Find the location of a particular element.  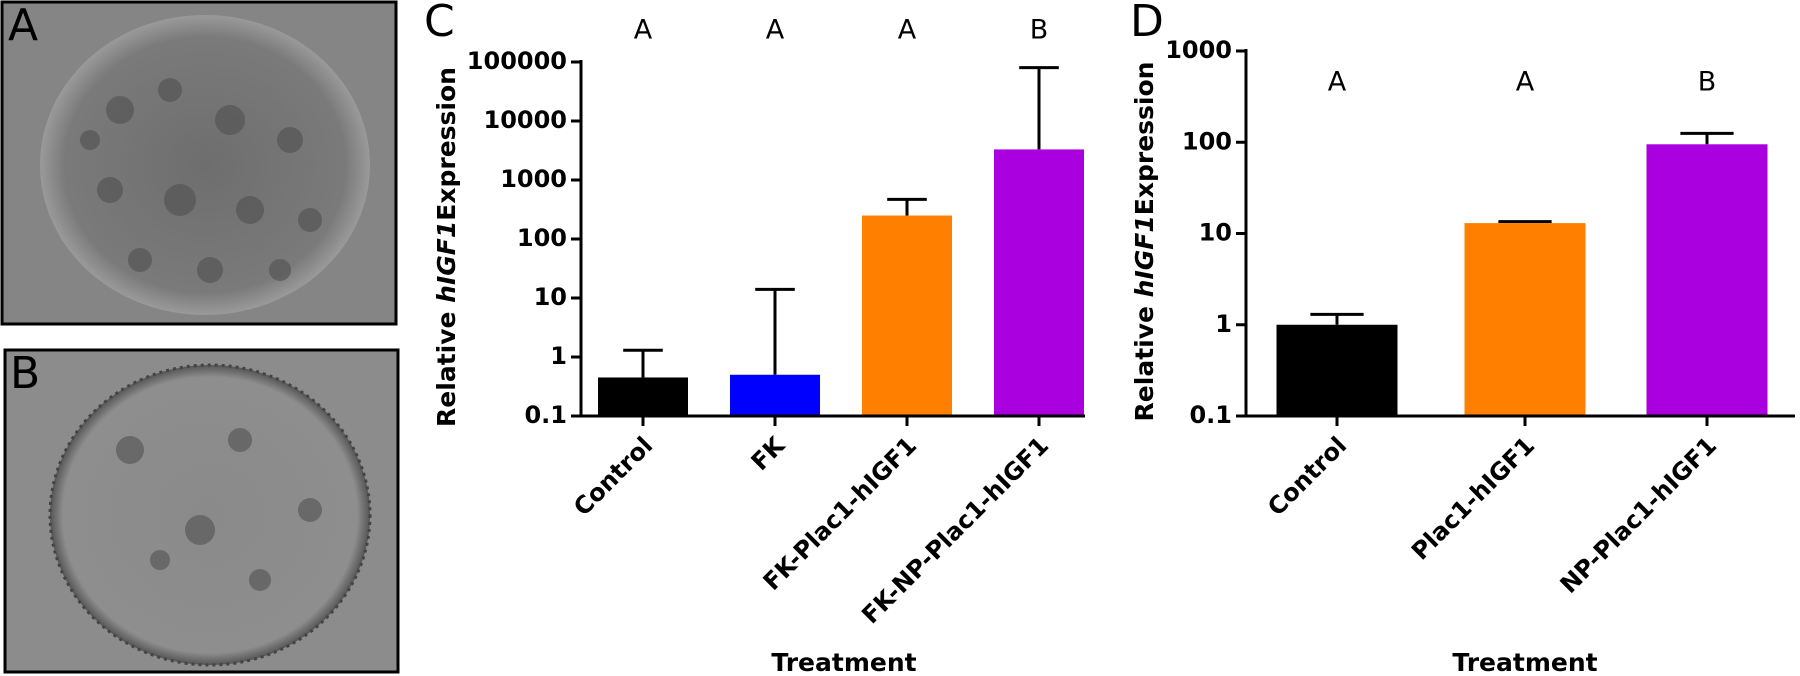

panel-label: D is located at coordinates (1147, 23).